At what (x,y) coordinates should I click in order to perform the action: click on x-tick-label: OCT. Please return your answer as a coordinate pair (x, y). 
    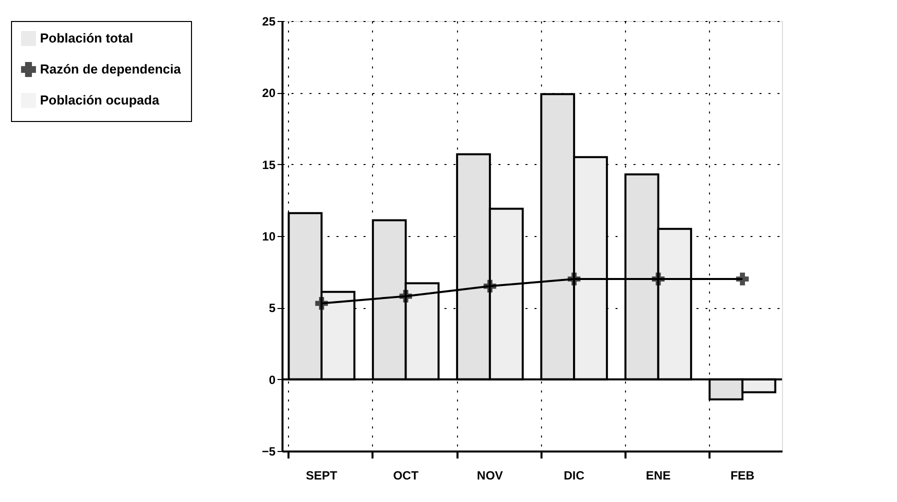
    Looking at the image, I should click on (406, 475).